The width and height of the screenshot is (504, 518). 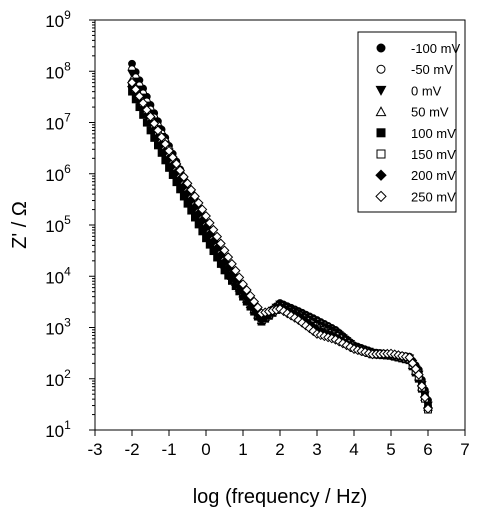 I want to click on legend-label: 50 mV, so click(x=430, y=112).